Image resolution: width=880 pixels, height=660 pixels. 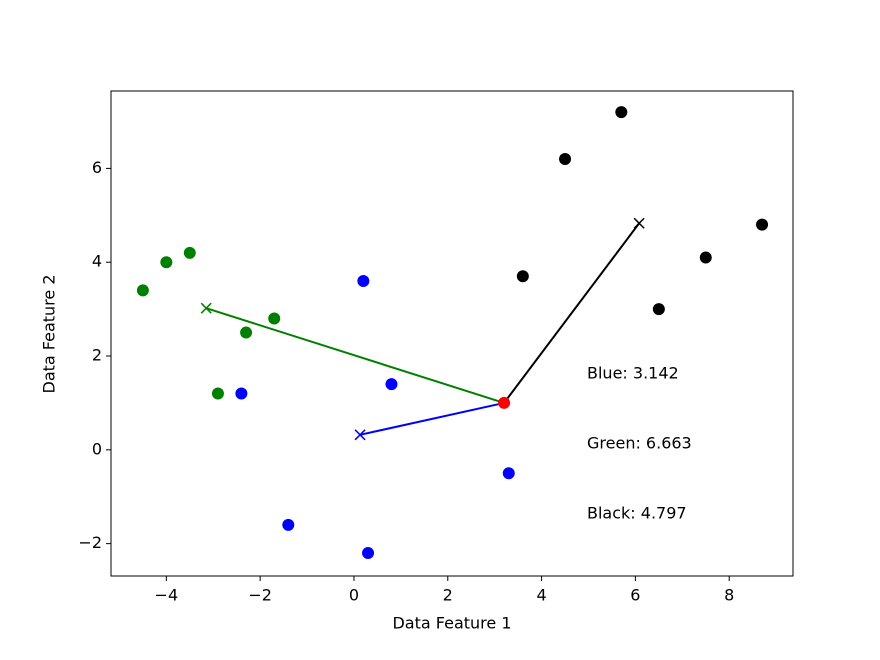 I want to click on y-tick-label: 0, so click(x=97, y=448).